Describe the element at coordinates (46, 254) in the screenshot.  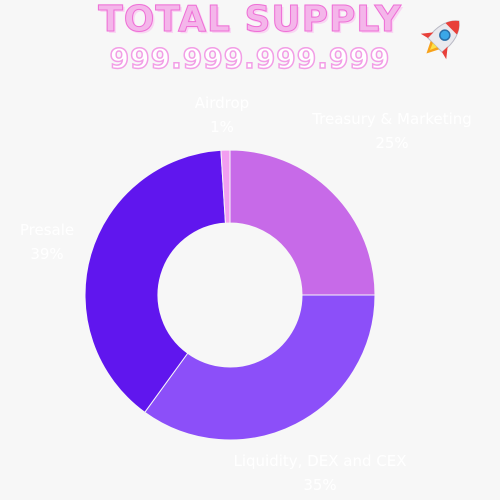
I see `slice-percent-label: 39%` at that location.